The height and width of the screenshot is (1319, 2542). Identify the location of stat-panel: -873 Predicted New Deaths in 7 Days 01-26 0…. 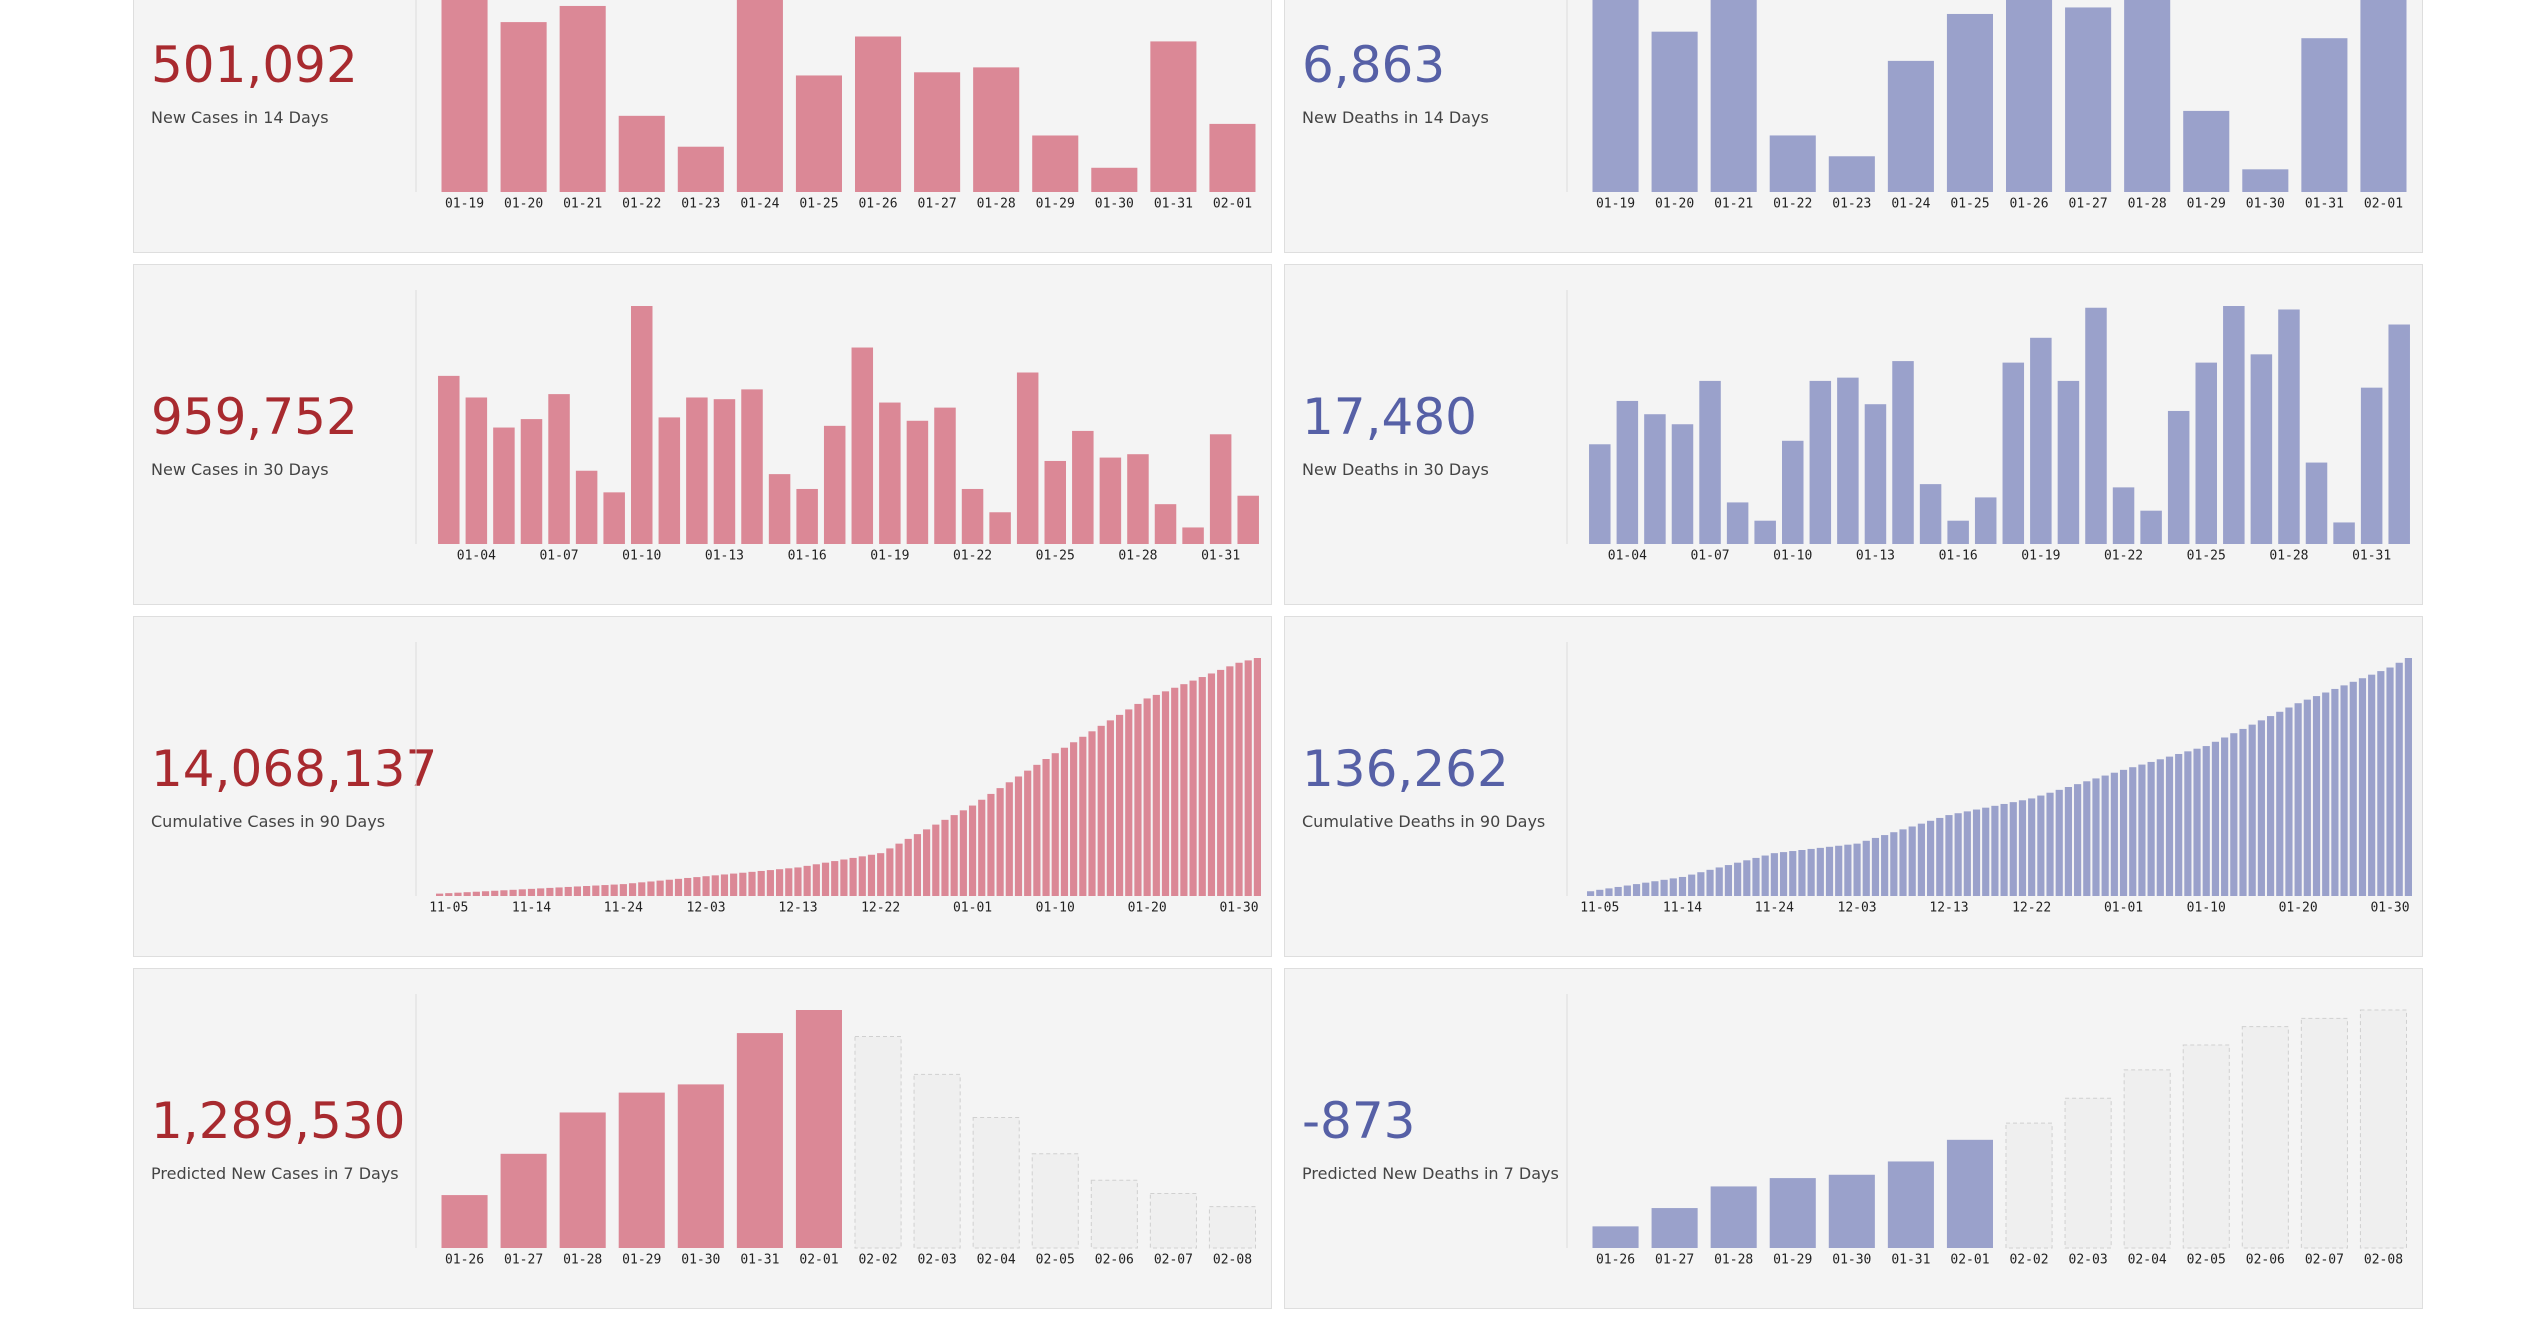
(1853, 1138).